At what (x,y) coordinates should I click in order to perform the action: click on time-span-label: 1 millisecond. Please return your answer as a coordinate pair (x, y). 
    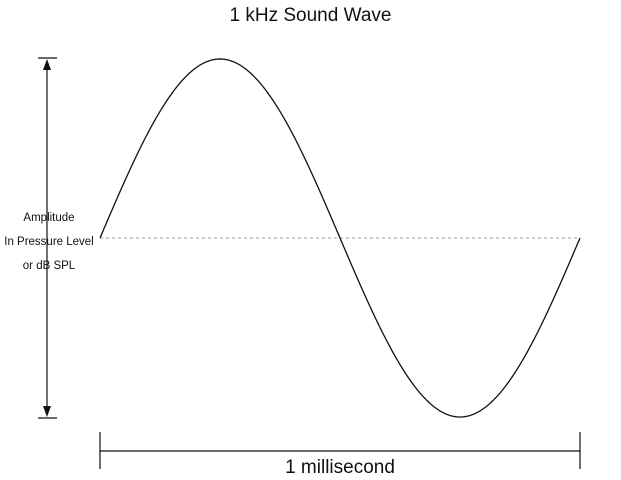
    Looking at the image, I should click on (340, 467).